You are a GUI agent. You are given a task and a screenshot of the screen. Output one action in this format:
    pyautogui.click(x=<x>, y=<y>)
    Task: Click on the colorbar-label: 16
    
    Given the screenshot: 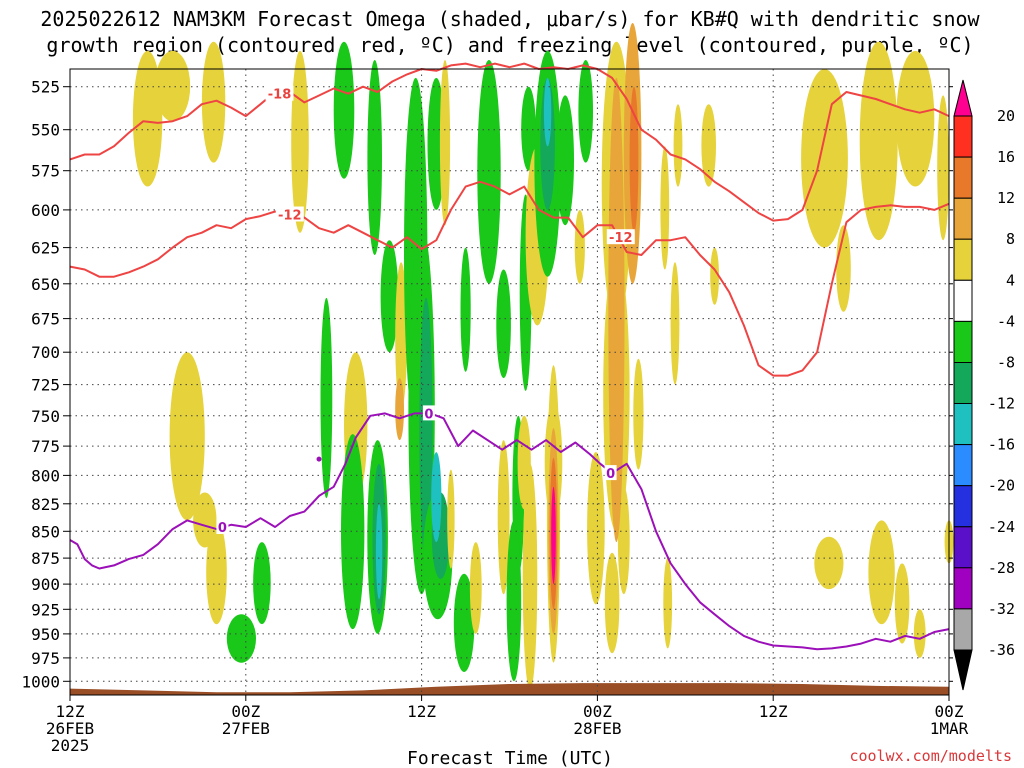 What is the action you would take?
    pyautogui.click(x=1006, y=157)
    